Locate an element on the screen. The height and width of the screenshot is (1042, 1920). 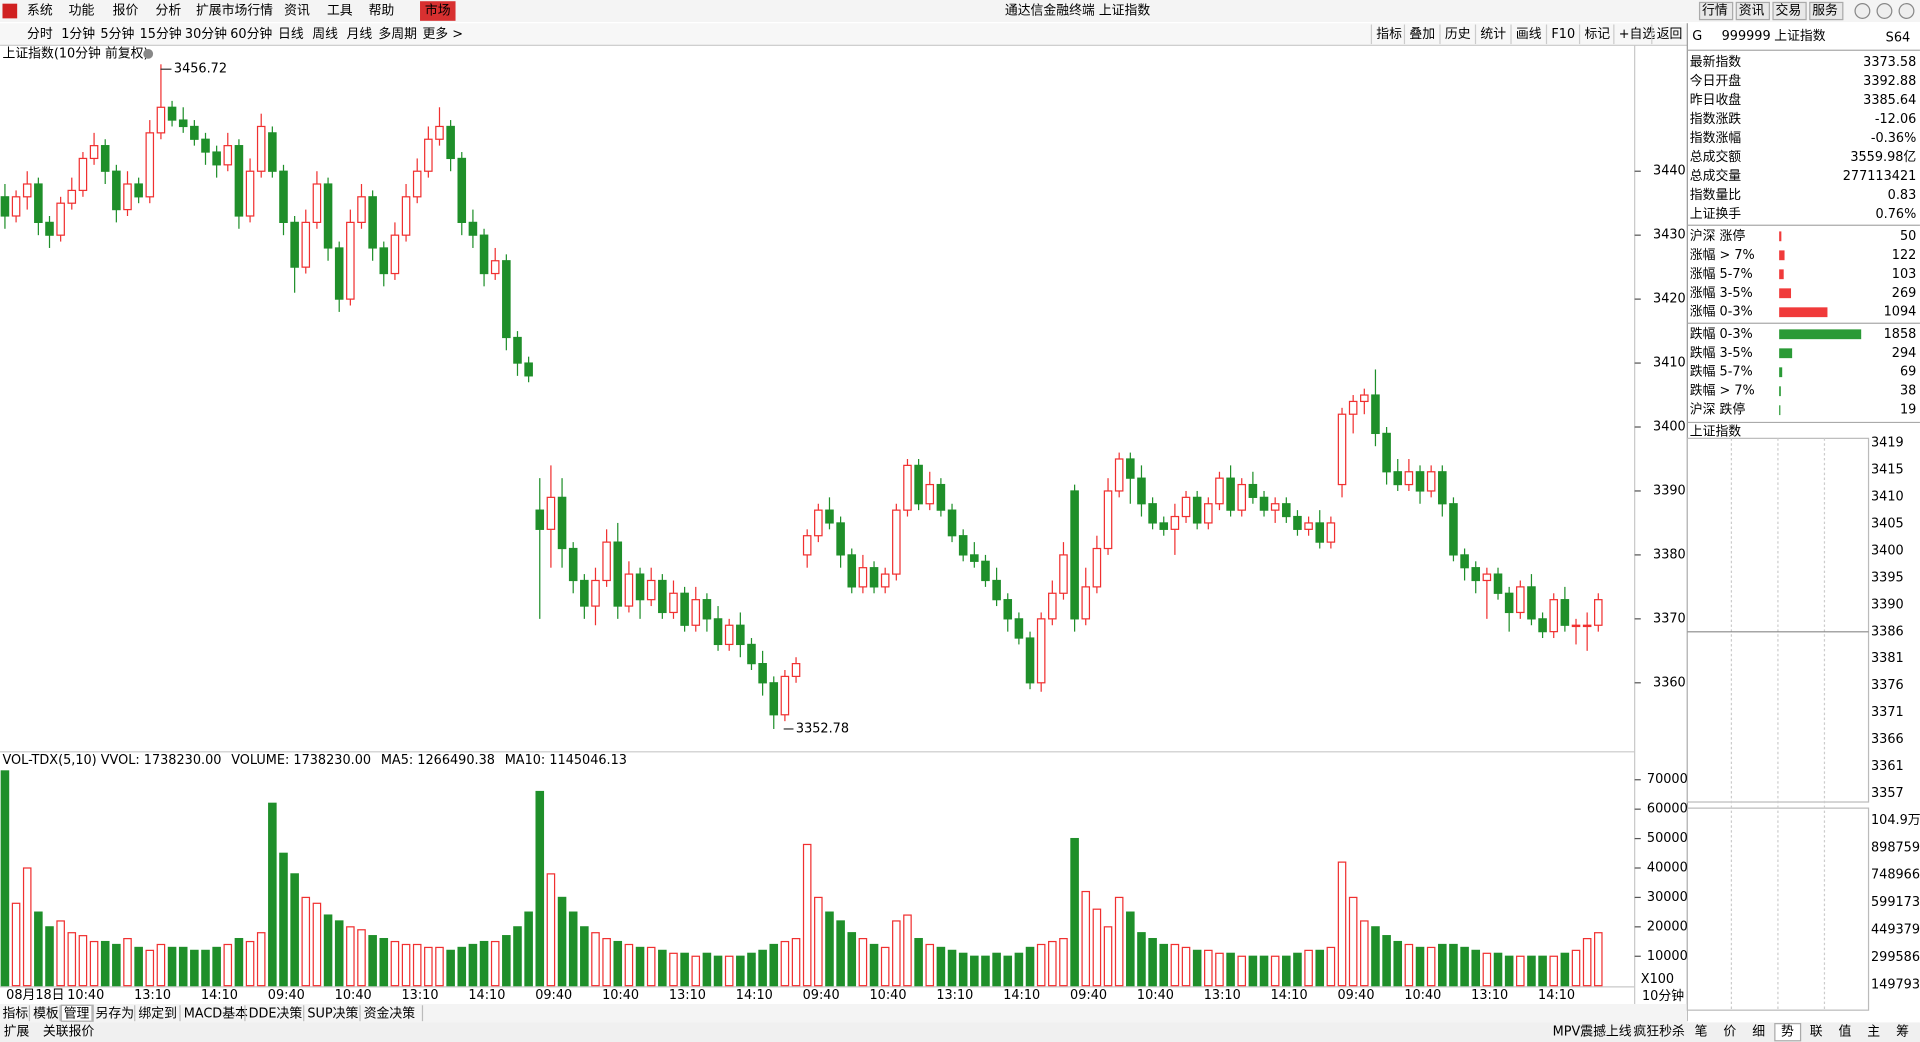
tool-button: 统计 is located at coordinates (1493, 34).